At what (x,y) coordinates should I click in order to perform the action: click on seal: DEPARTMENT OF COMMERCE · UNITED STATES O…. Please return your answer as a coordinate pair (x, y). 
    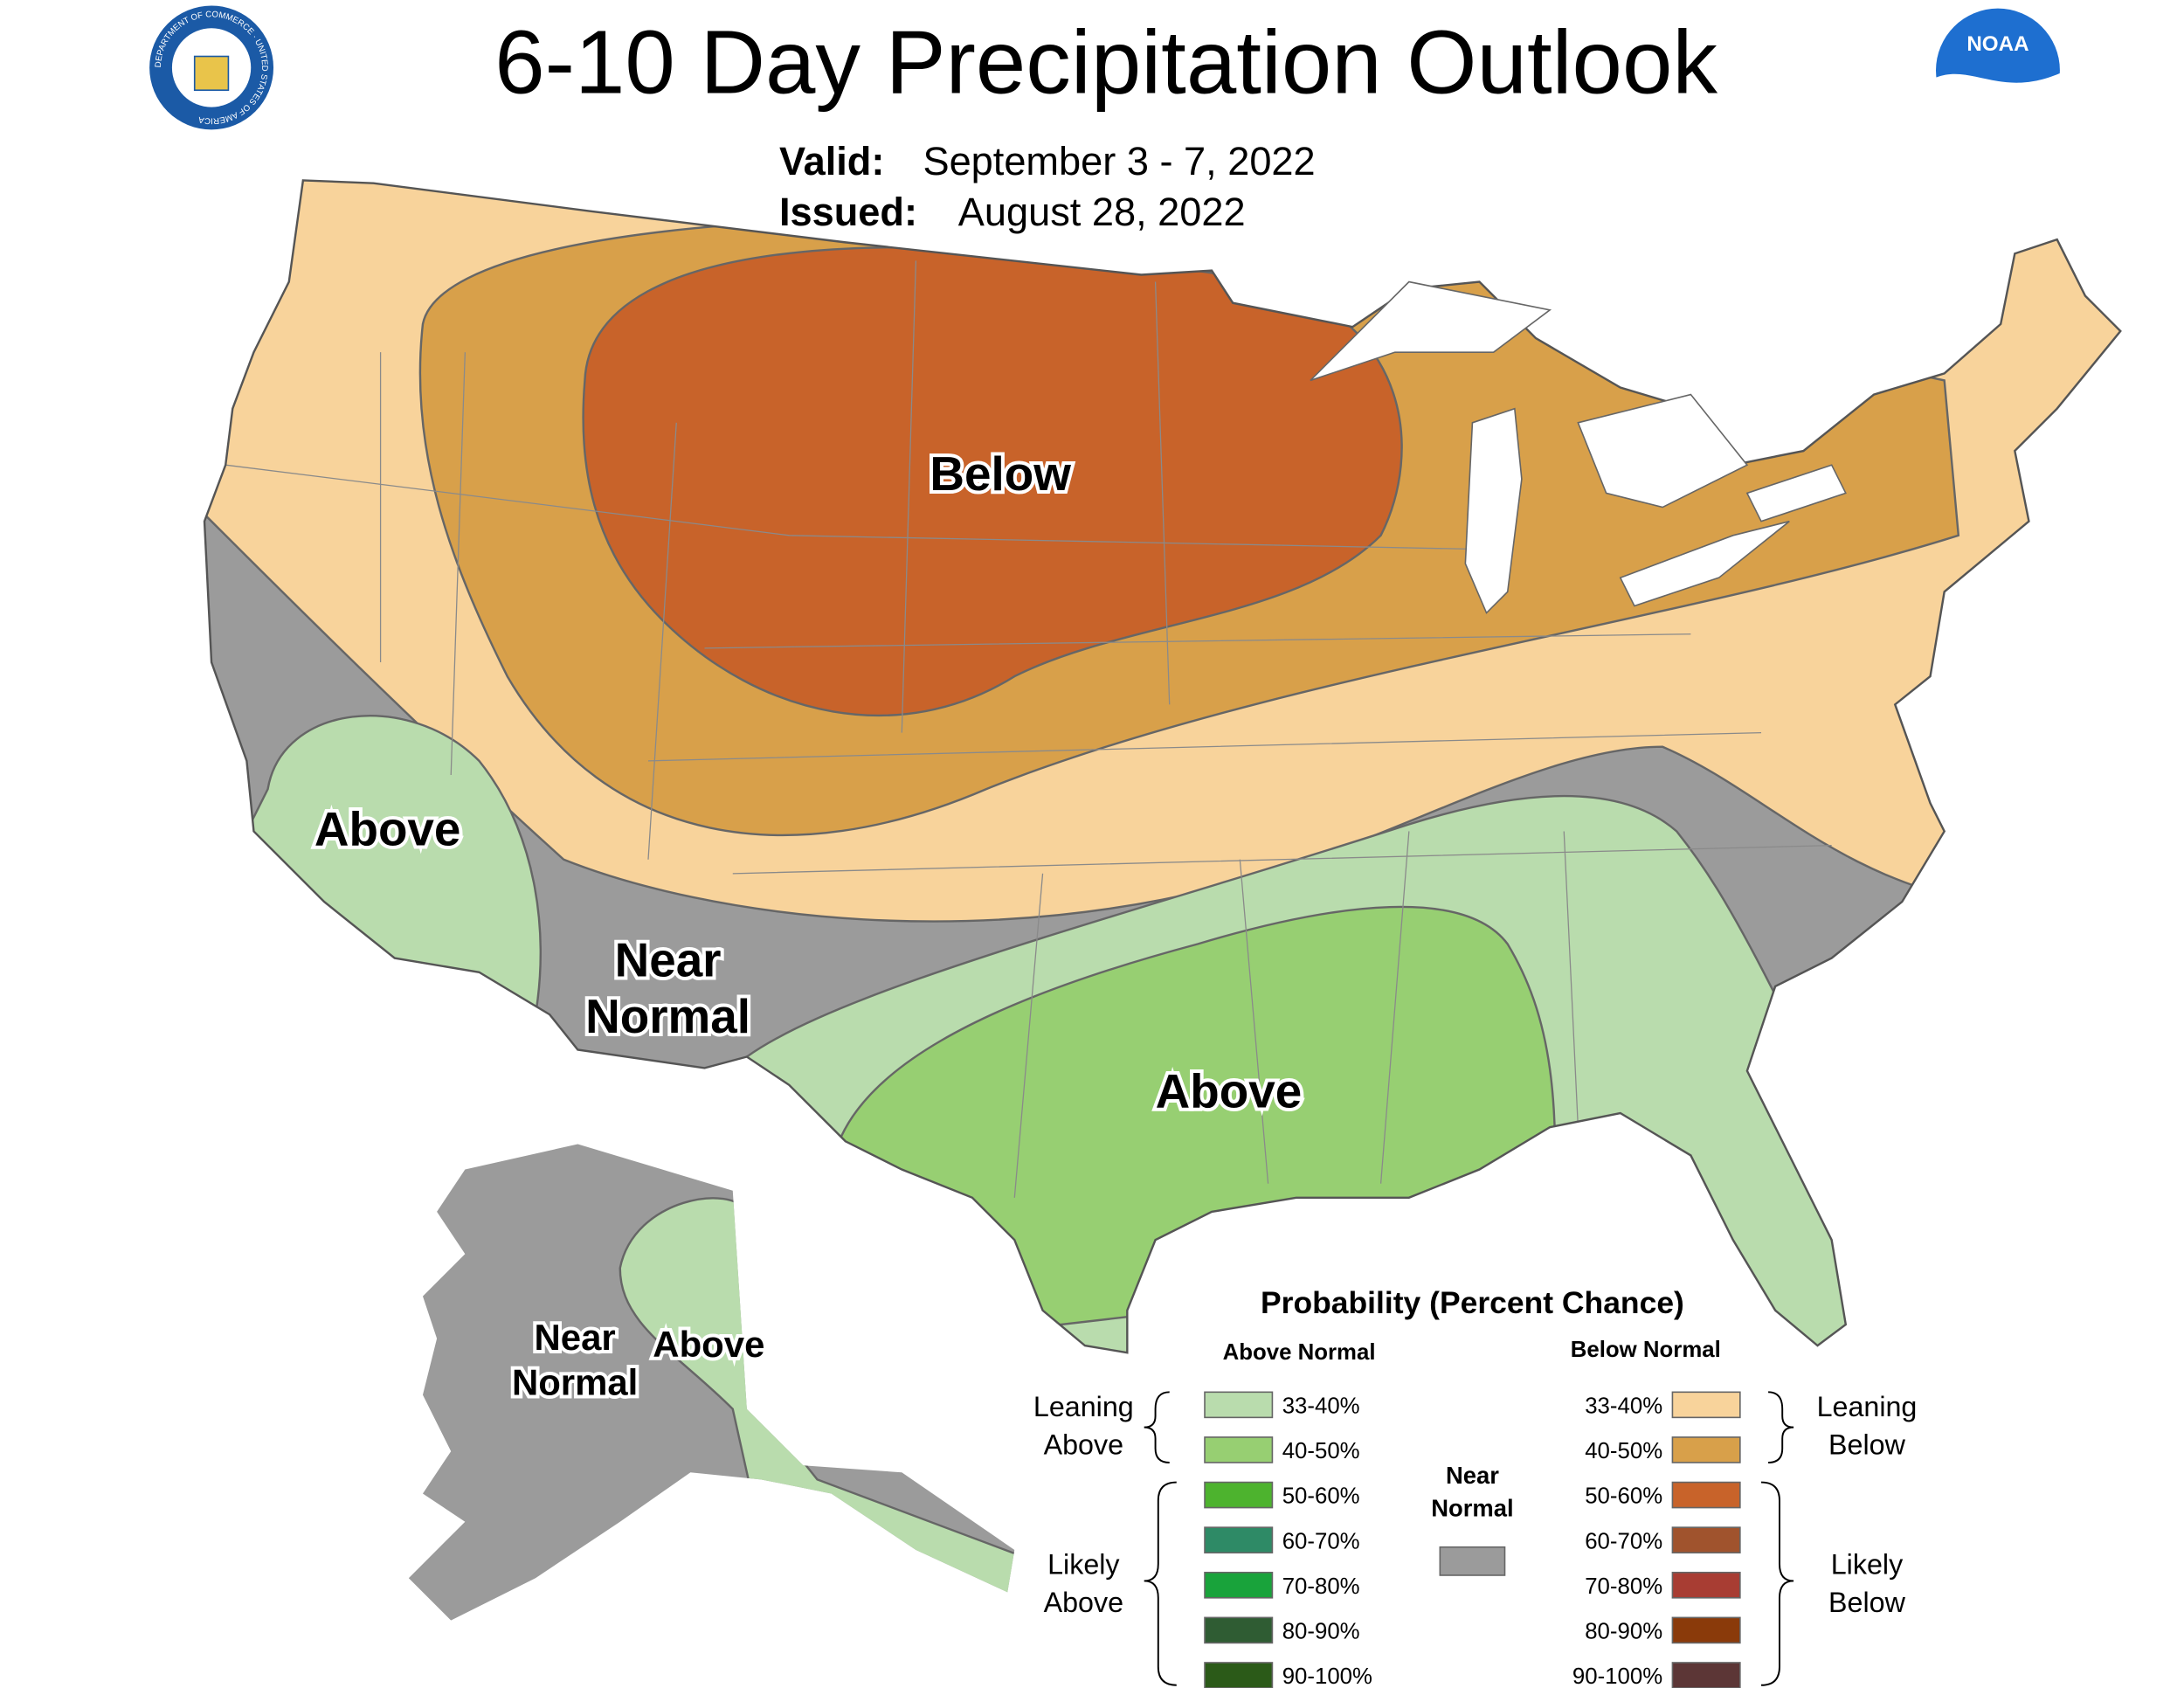
    Looking at the image, I should click on (211, 67).